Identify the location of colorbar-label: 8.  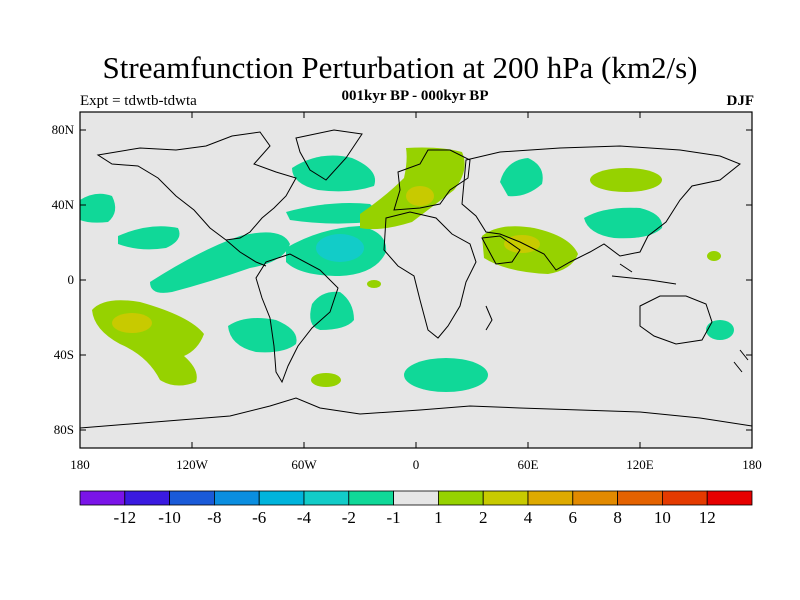
(617, 517).